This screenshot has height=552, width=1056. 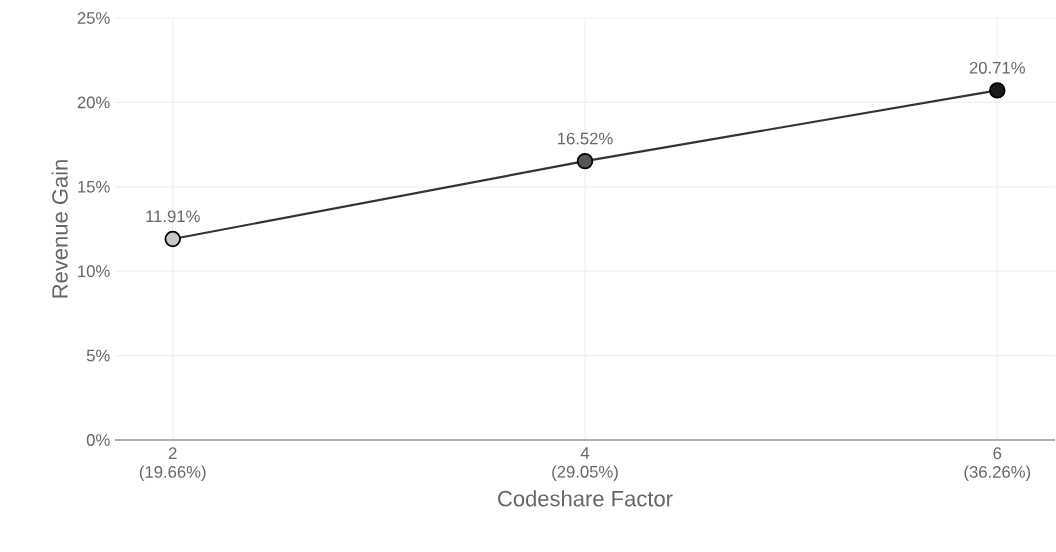 I want to click on y-tick-label: 0%, so click(x=98, y=440).